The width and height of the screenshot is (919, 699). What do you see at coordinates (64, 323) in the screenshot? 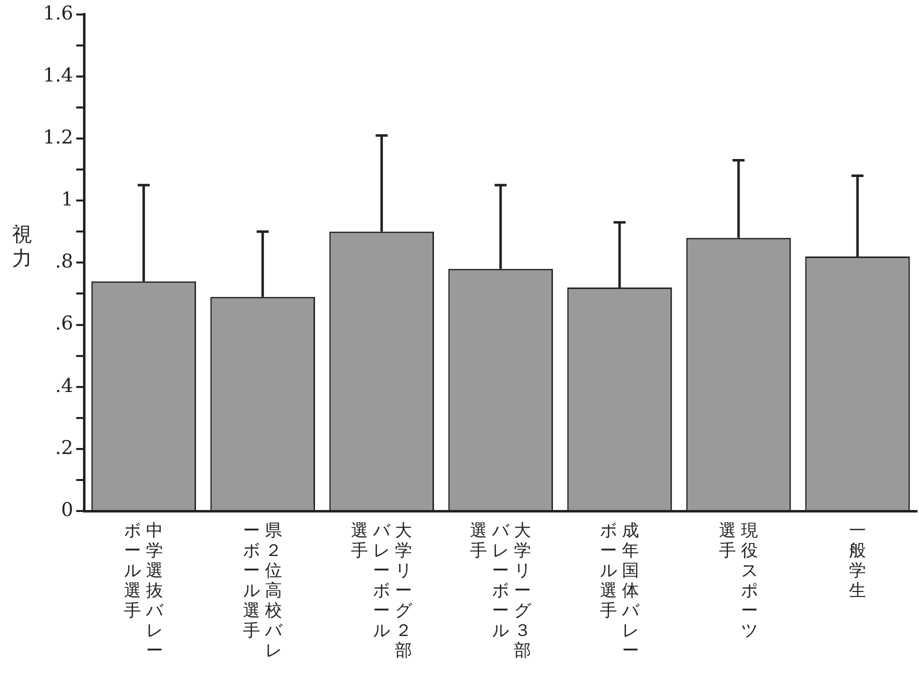
I see `y-tick-label: .6` at bounding box center [64, 323].